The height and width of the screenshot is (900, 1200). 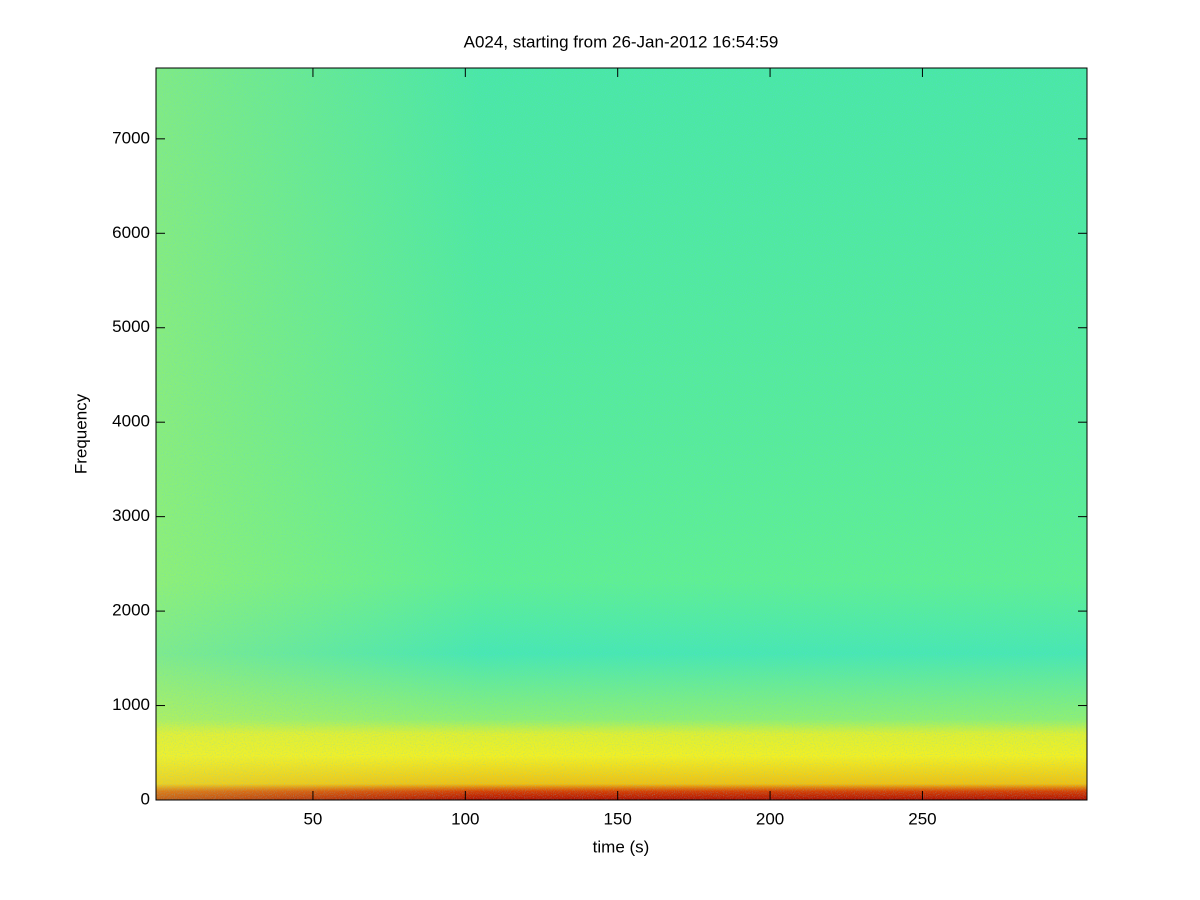 I want to click on y-tick-label: 0, so click(x=145, y=798).